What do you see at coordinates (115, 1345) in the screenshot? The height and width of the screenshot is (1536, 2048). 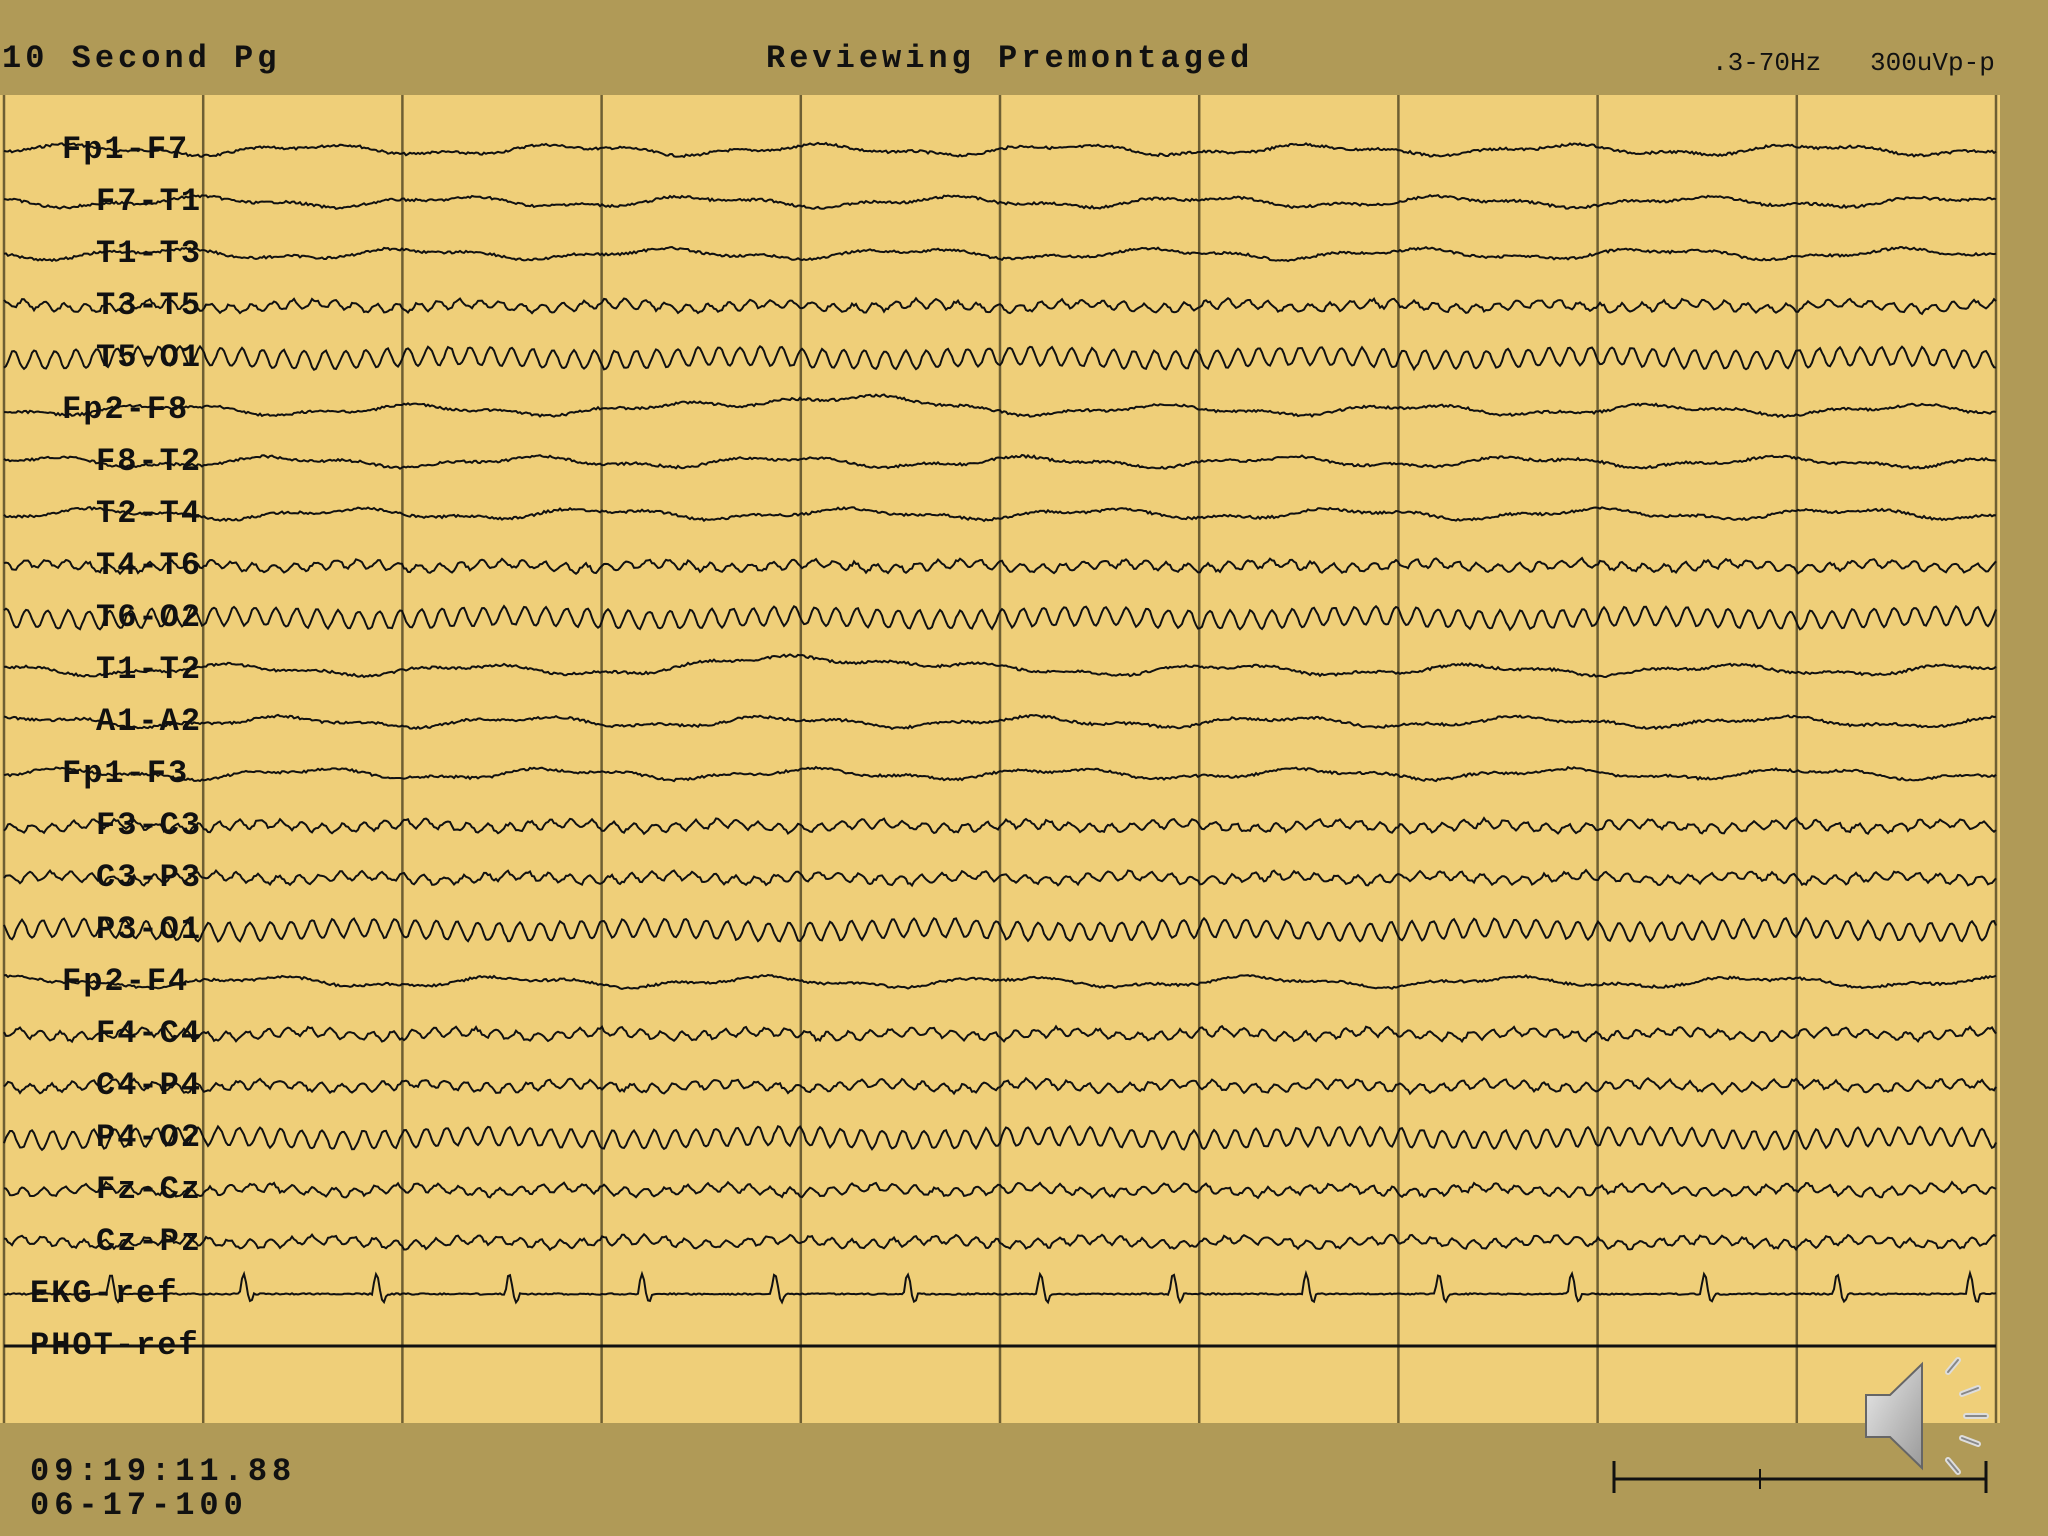 I see `channel-label: PHOT-ref` at bounding box center [115, 1345].